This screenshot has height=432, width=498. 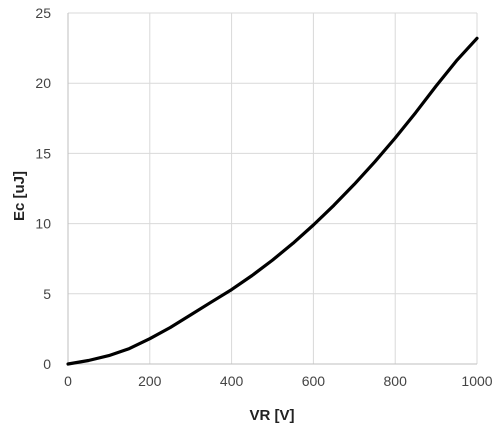 What do you see at coordinates (314, 381) in the screenshot?
I see `x-tick-label: 600` at bounding box center [314, 381].